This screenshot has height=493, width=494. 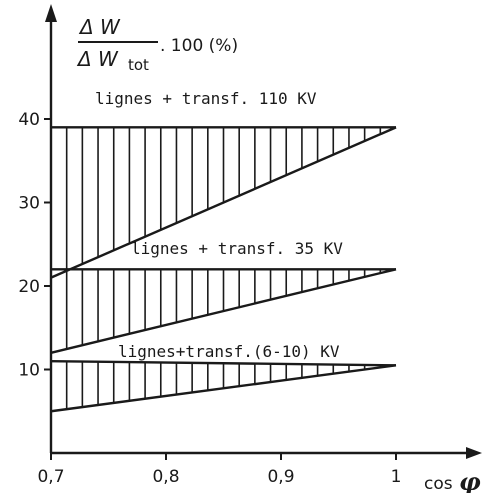 I want to click on xlabel-cos: cos, so click(x=438, y=483).